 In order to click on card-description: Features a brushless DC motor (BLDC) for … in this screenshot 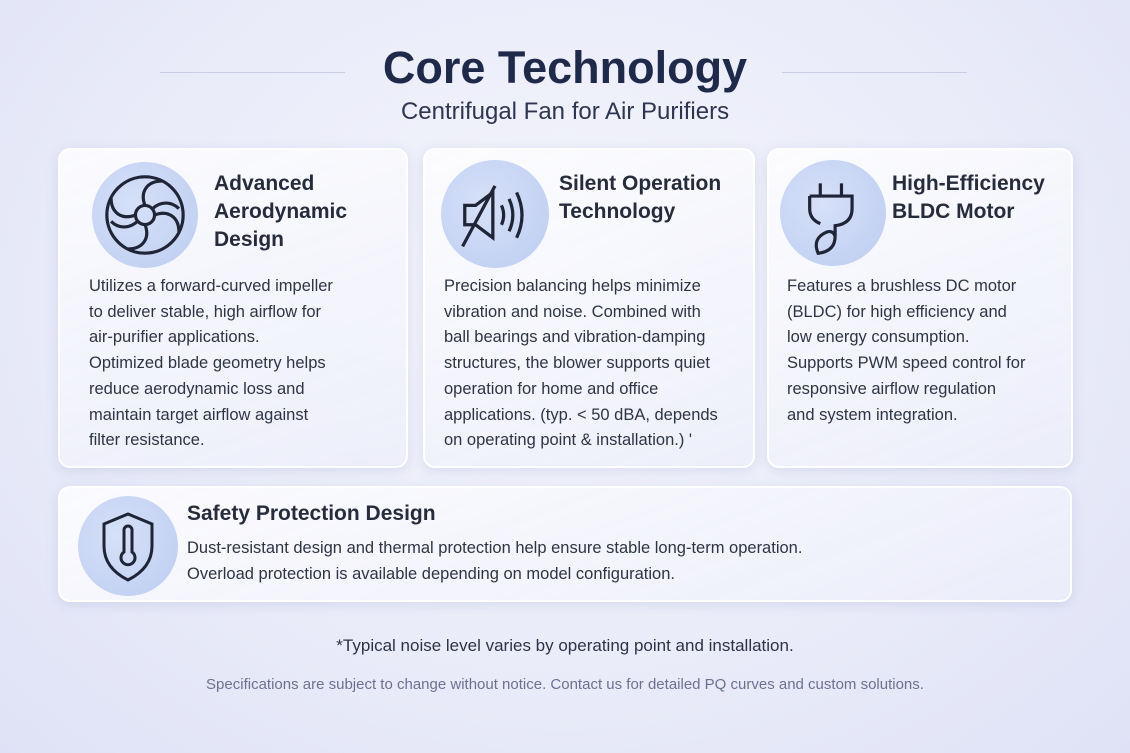, I will do `click(906, 350)`.